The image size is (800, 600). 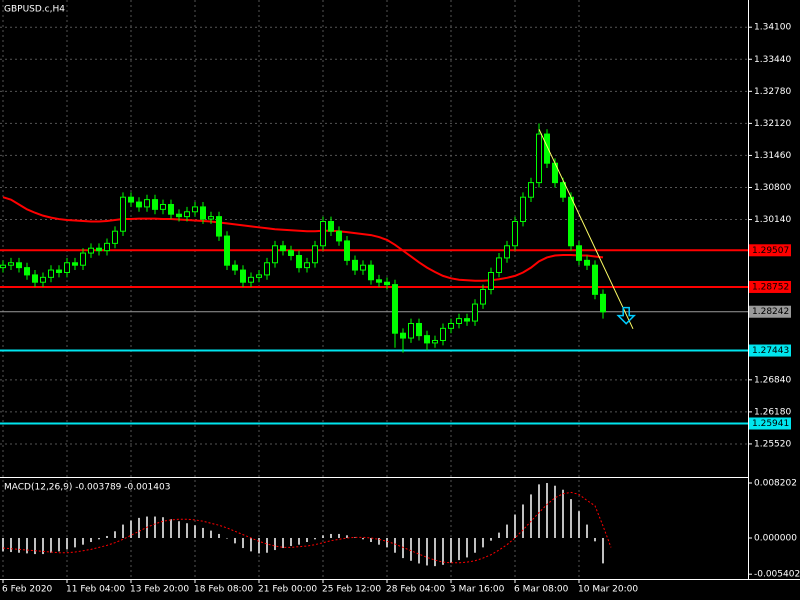 I want to click on price-label: 1.29507, so click(x=770, y=251).